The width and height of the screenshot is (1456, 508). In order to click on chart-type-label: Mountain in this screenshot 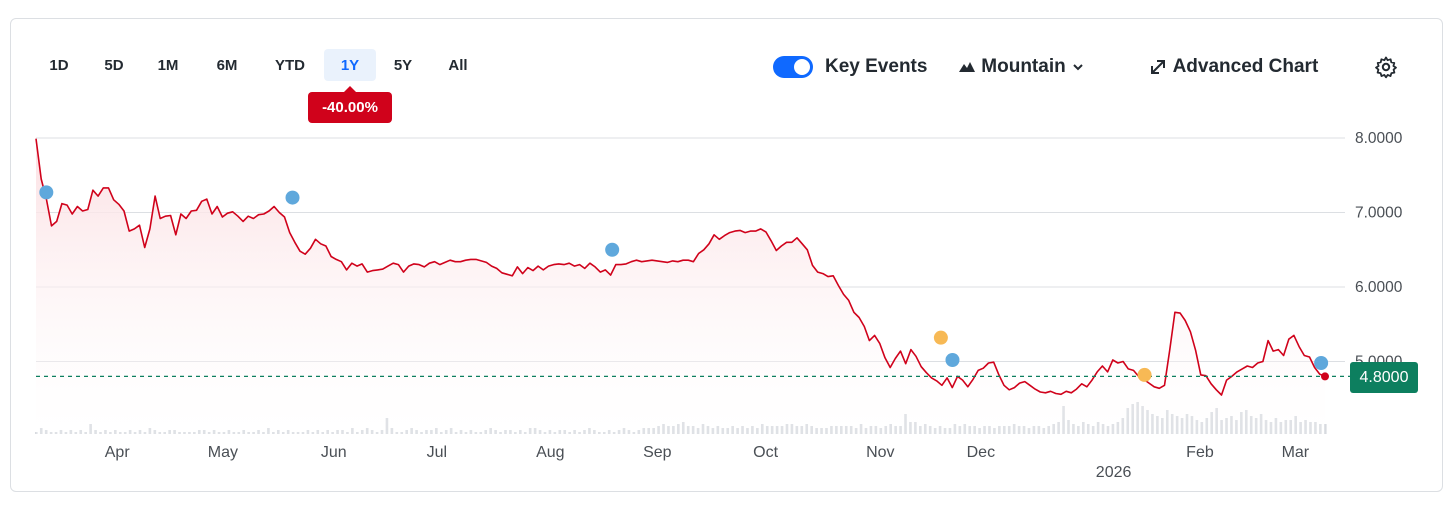, I will do `click(1023, 66)`.